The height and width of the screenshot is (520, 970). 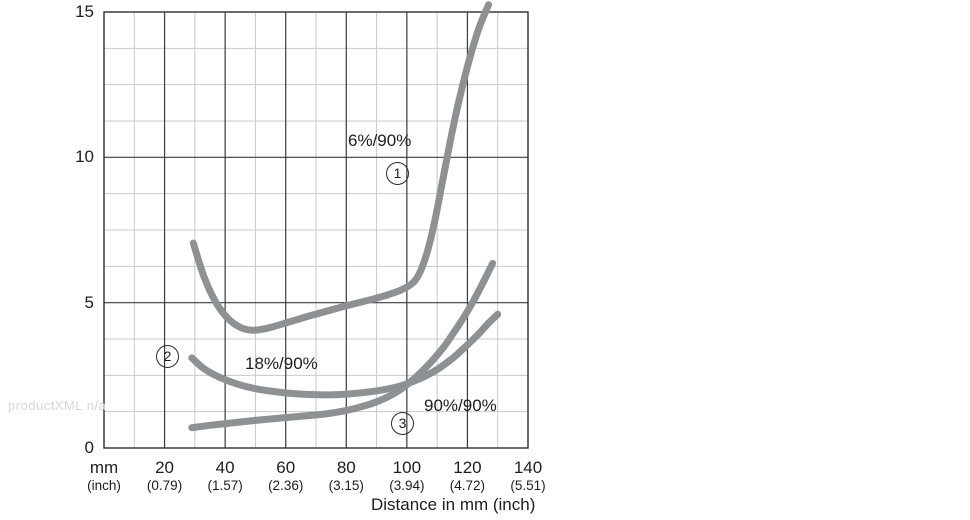 What do you see at coordinates (84, 157) in the screenshot?
I see `y-tick-label-10: 10` at bounding box center [84, 157].